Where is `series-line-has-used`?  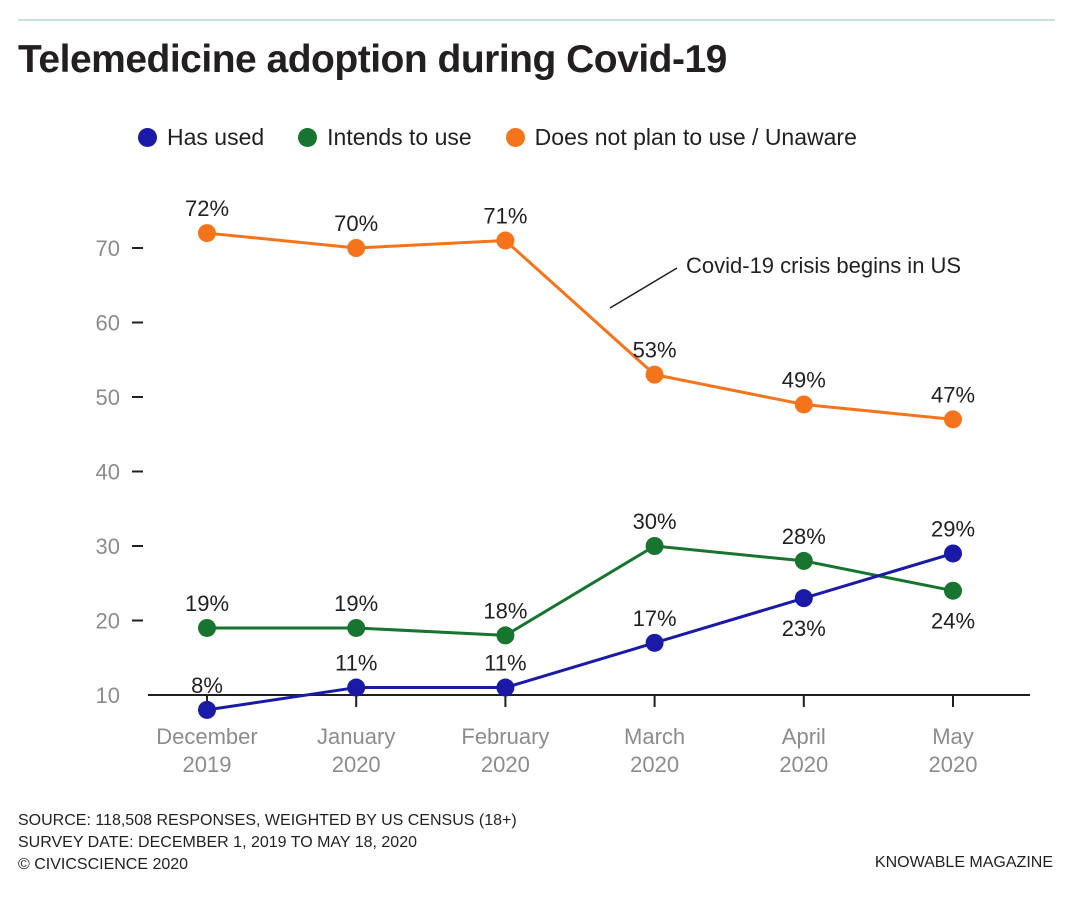
series-line-has-used is located at coordinates (580, 632).